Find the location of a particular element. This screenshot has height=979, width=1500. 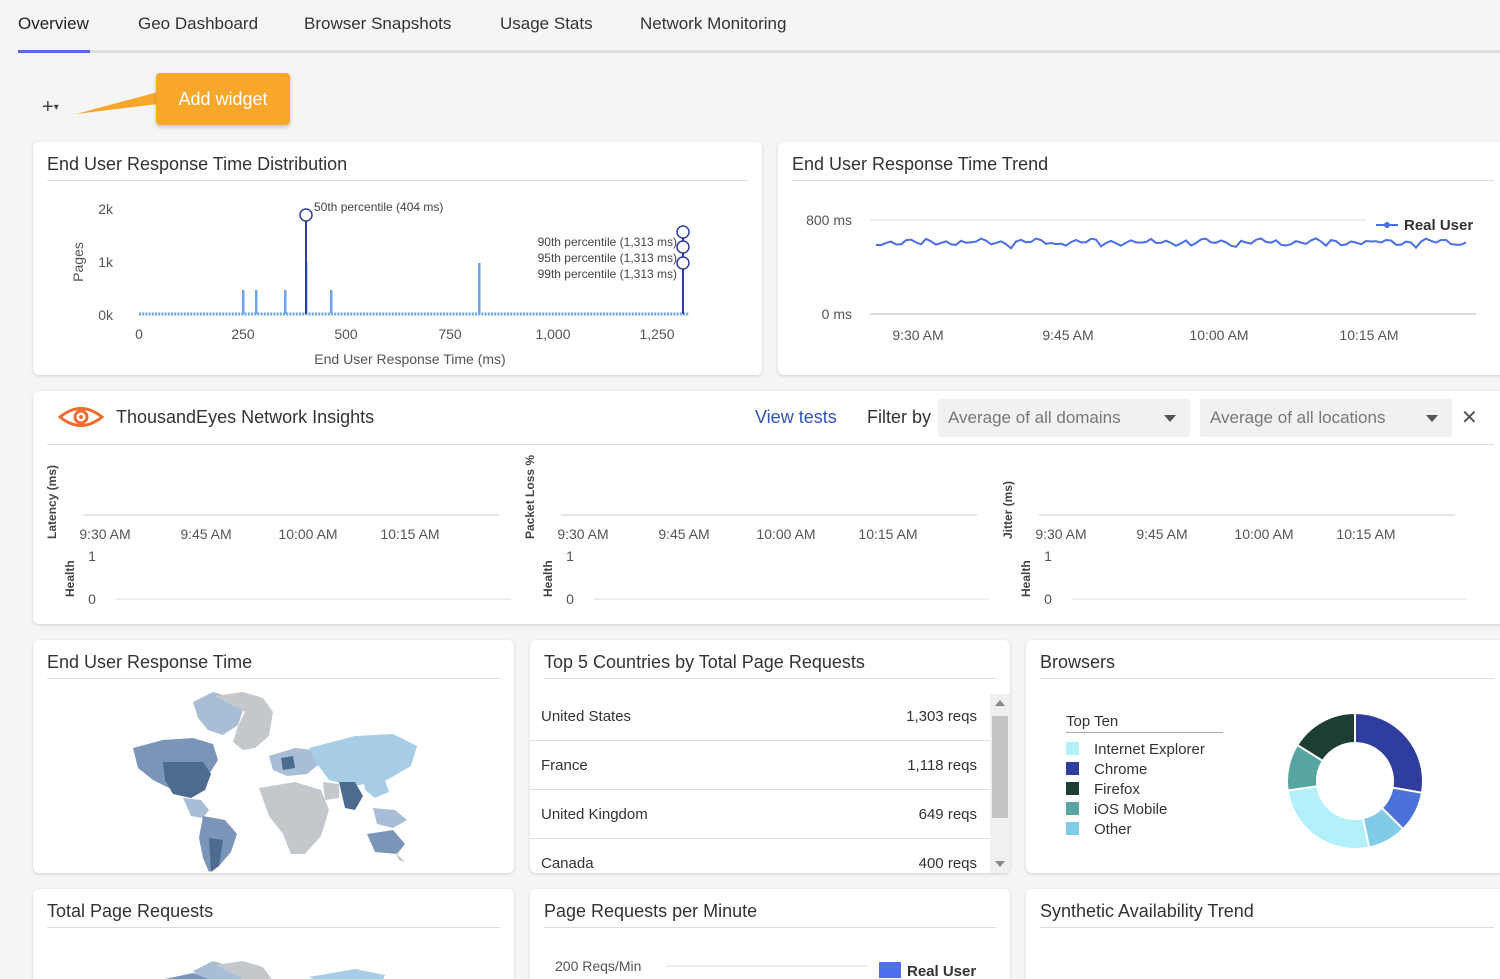

card-title: Synthetic Availability Trend is located at coordinates (1147, 911).